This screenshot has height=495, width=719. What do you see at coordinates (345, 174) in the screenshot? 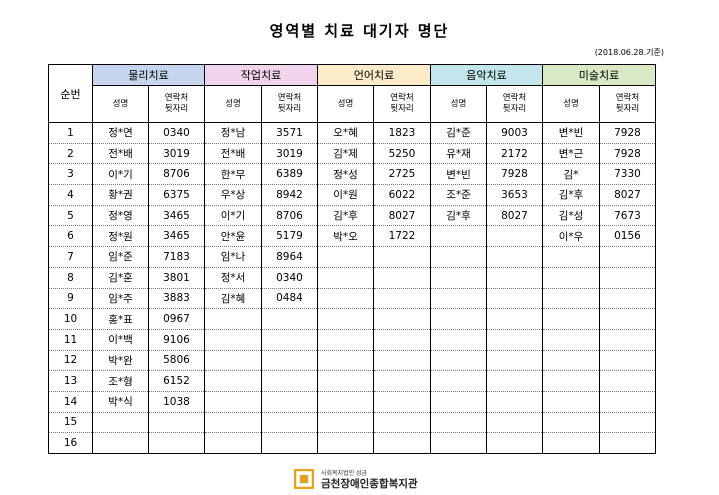
I see `patient-name: 정*성` at bounding box center [345, 174].